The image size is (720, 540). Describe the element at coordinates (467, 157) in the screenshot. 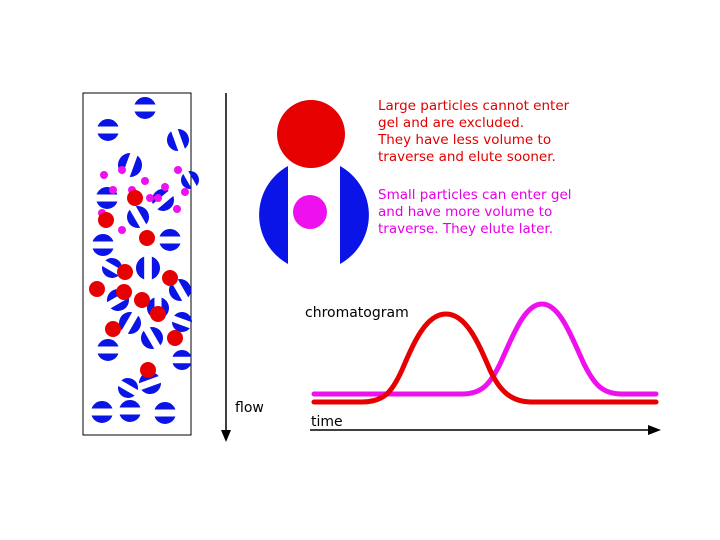

I see `large-explanation-line: traverse and elute sooner.` at that location.